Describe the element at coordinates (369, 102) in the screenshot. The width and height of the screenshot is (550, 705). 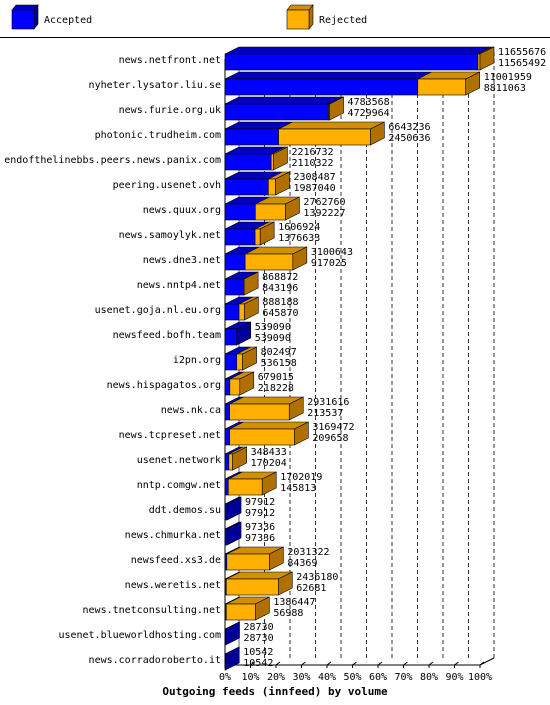
I see `offered-value: 4783568` at that location.